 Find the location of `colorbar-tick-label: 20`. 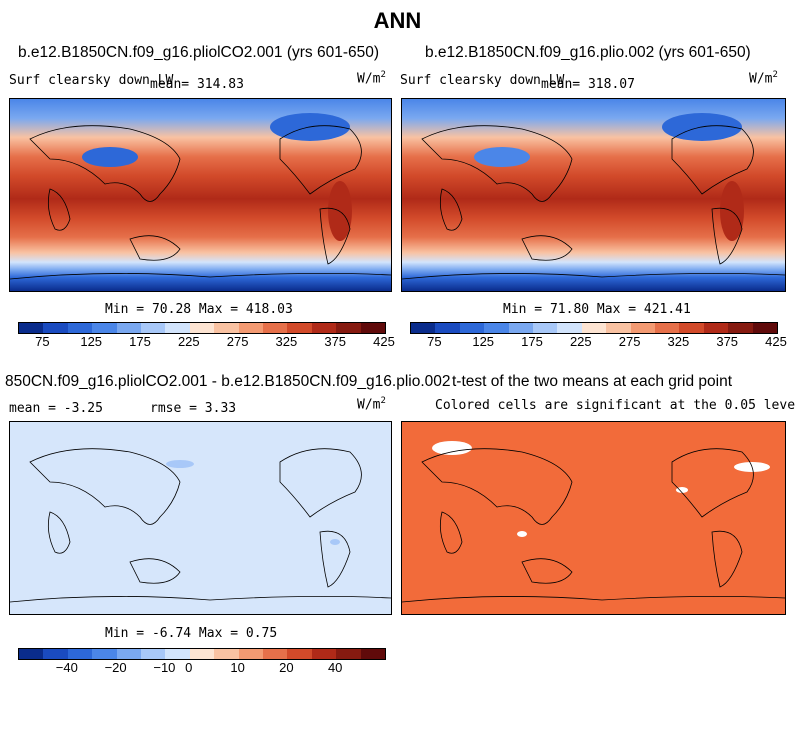

colorbar-tick-label: 20 is located at coordinates (286, 667).